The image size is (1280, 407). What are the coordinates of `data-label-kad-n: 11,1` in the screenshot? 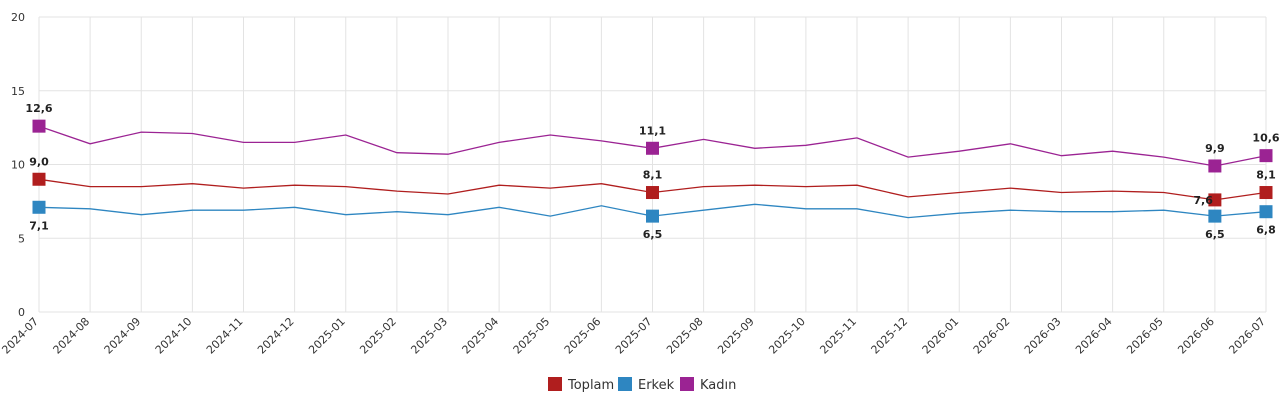 It's located at (652, 130).